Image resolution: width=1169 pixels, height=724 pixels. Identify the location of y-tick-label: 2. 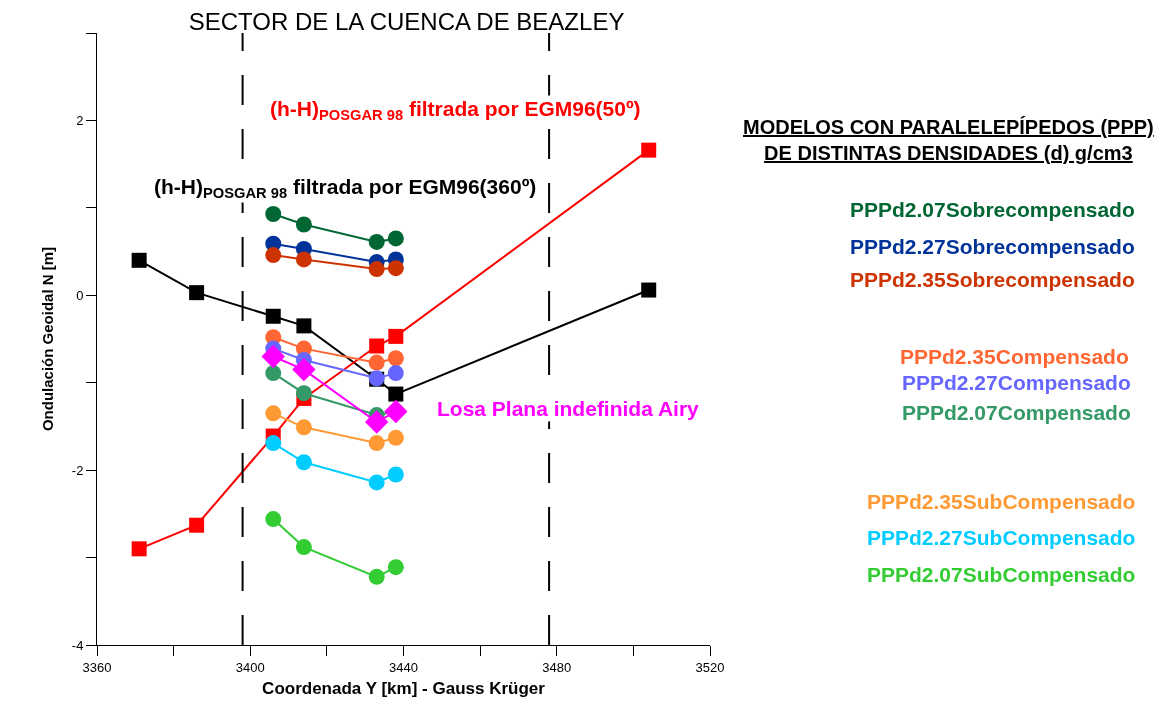
(80, 120).